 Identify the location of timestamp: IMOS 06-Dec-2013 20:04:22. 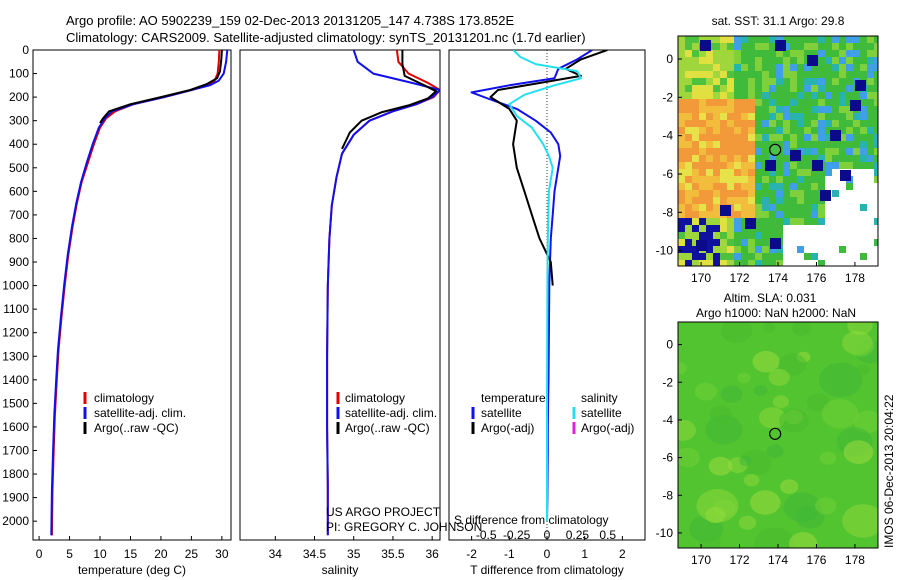
(889, 471).